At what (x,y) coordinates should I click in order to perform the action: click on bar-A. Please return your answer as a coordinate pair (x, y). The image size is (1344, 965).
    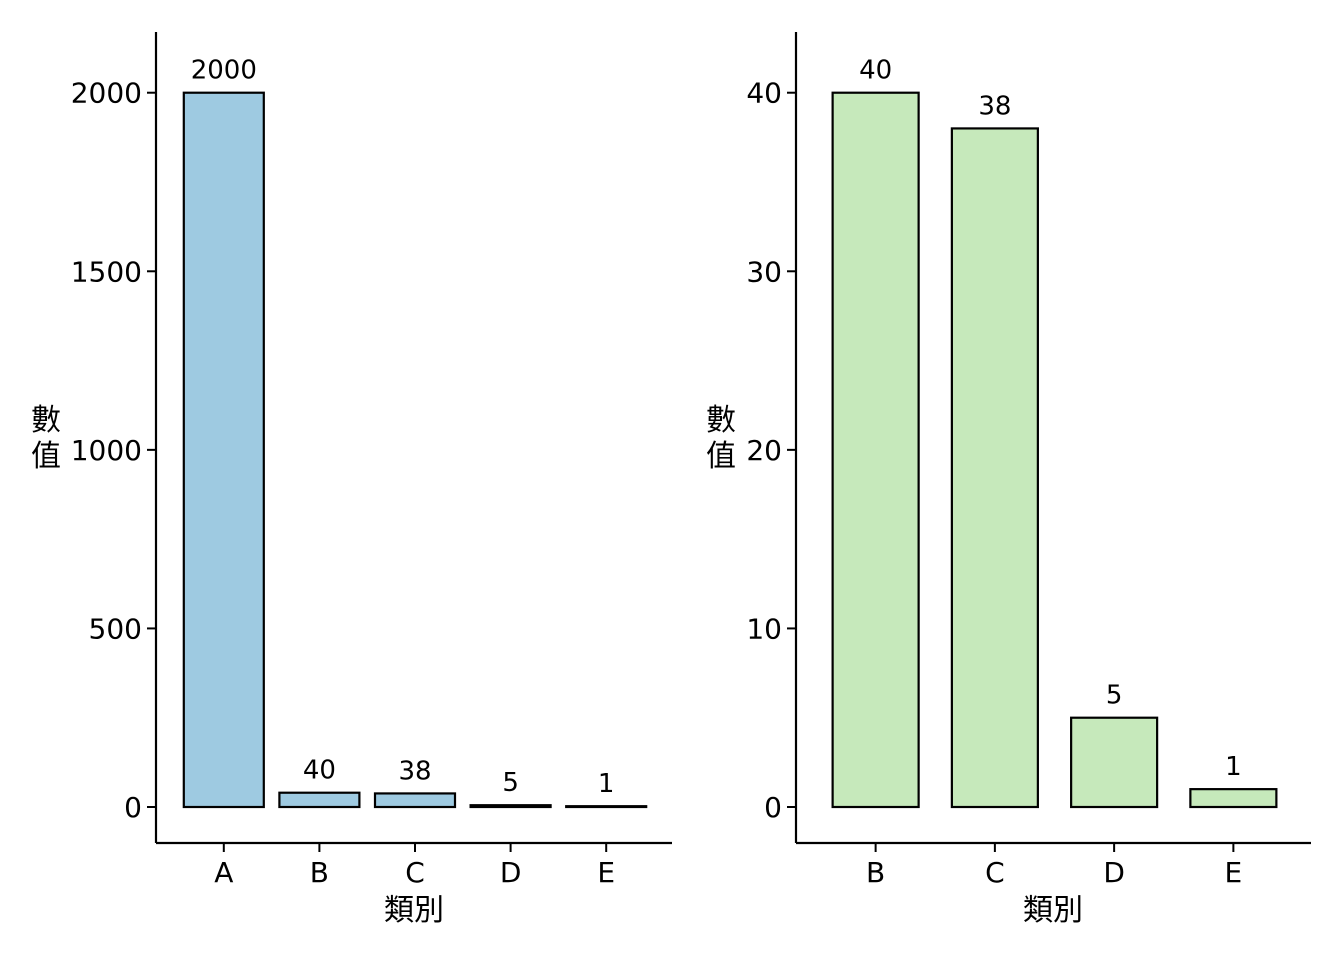
    Looking at the image, I should click on (223, 450).